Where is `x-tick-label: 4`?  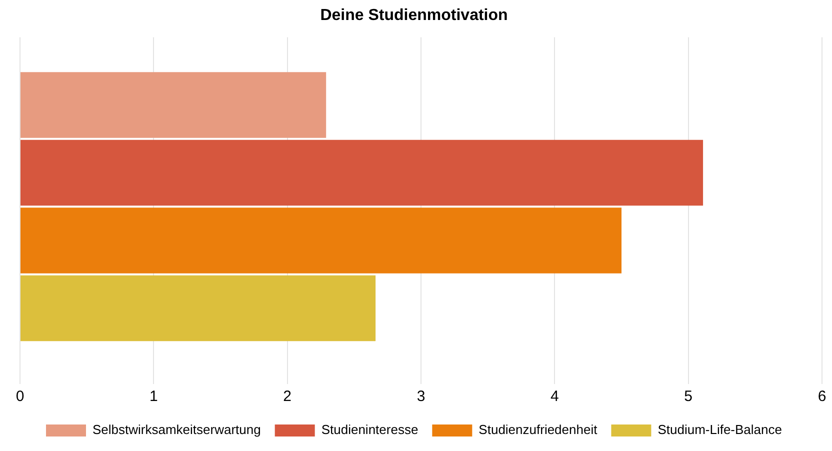
x-tick-label: 4 is located at coordinates (554, 397).